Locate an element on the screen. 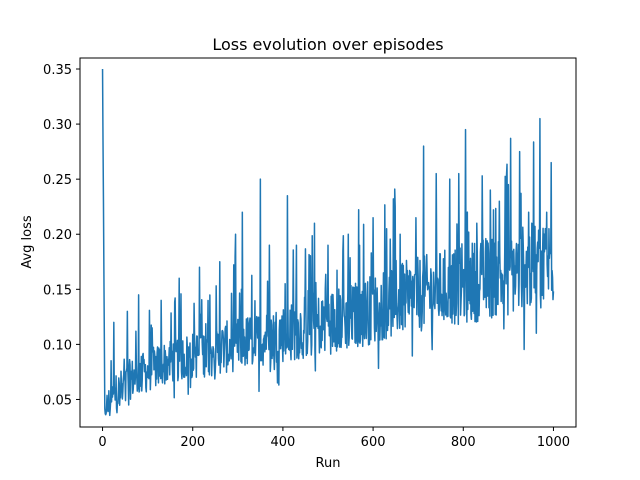 Image resolution: width=640 pixels, height=480 pixels. y-tick-label: 0.20 is located at coordinates (57, 235).